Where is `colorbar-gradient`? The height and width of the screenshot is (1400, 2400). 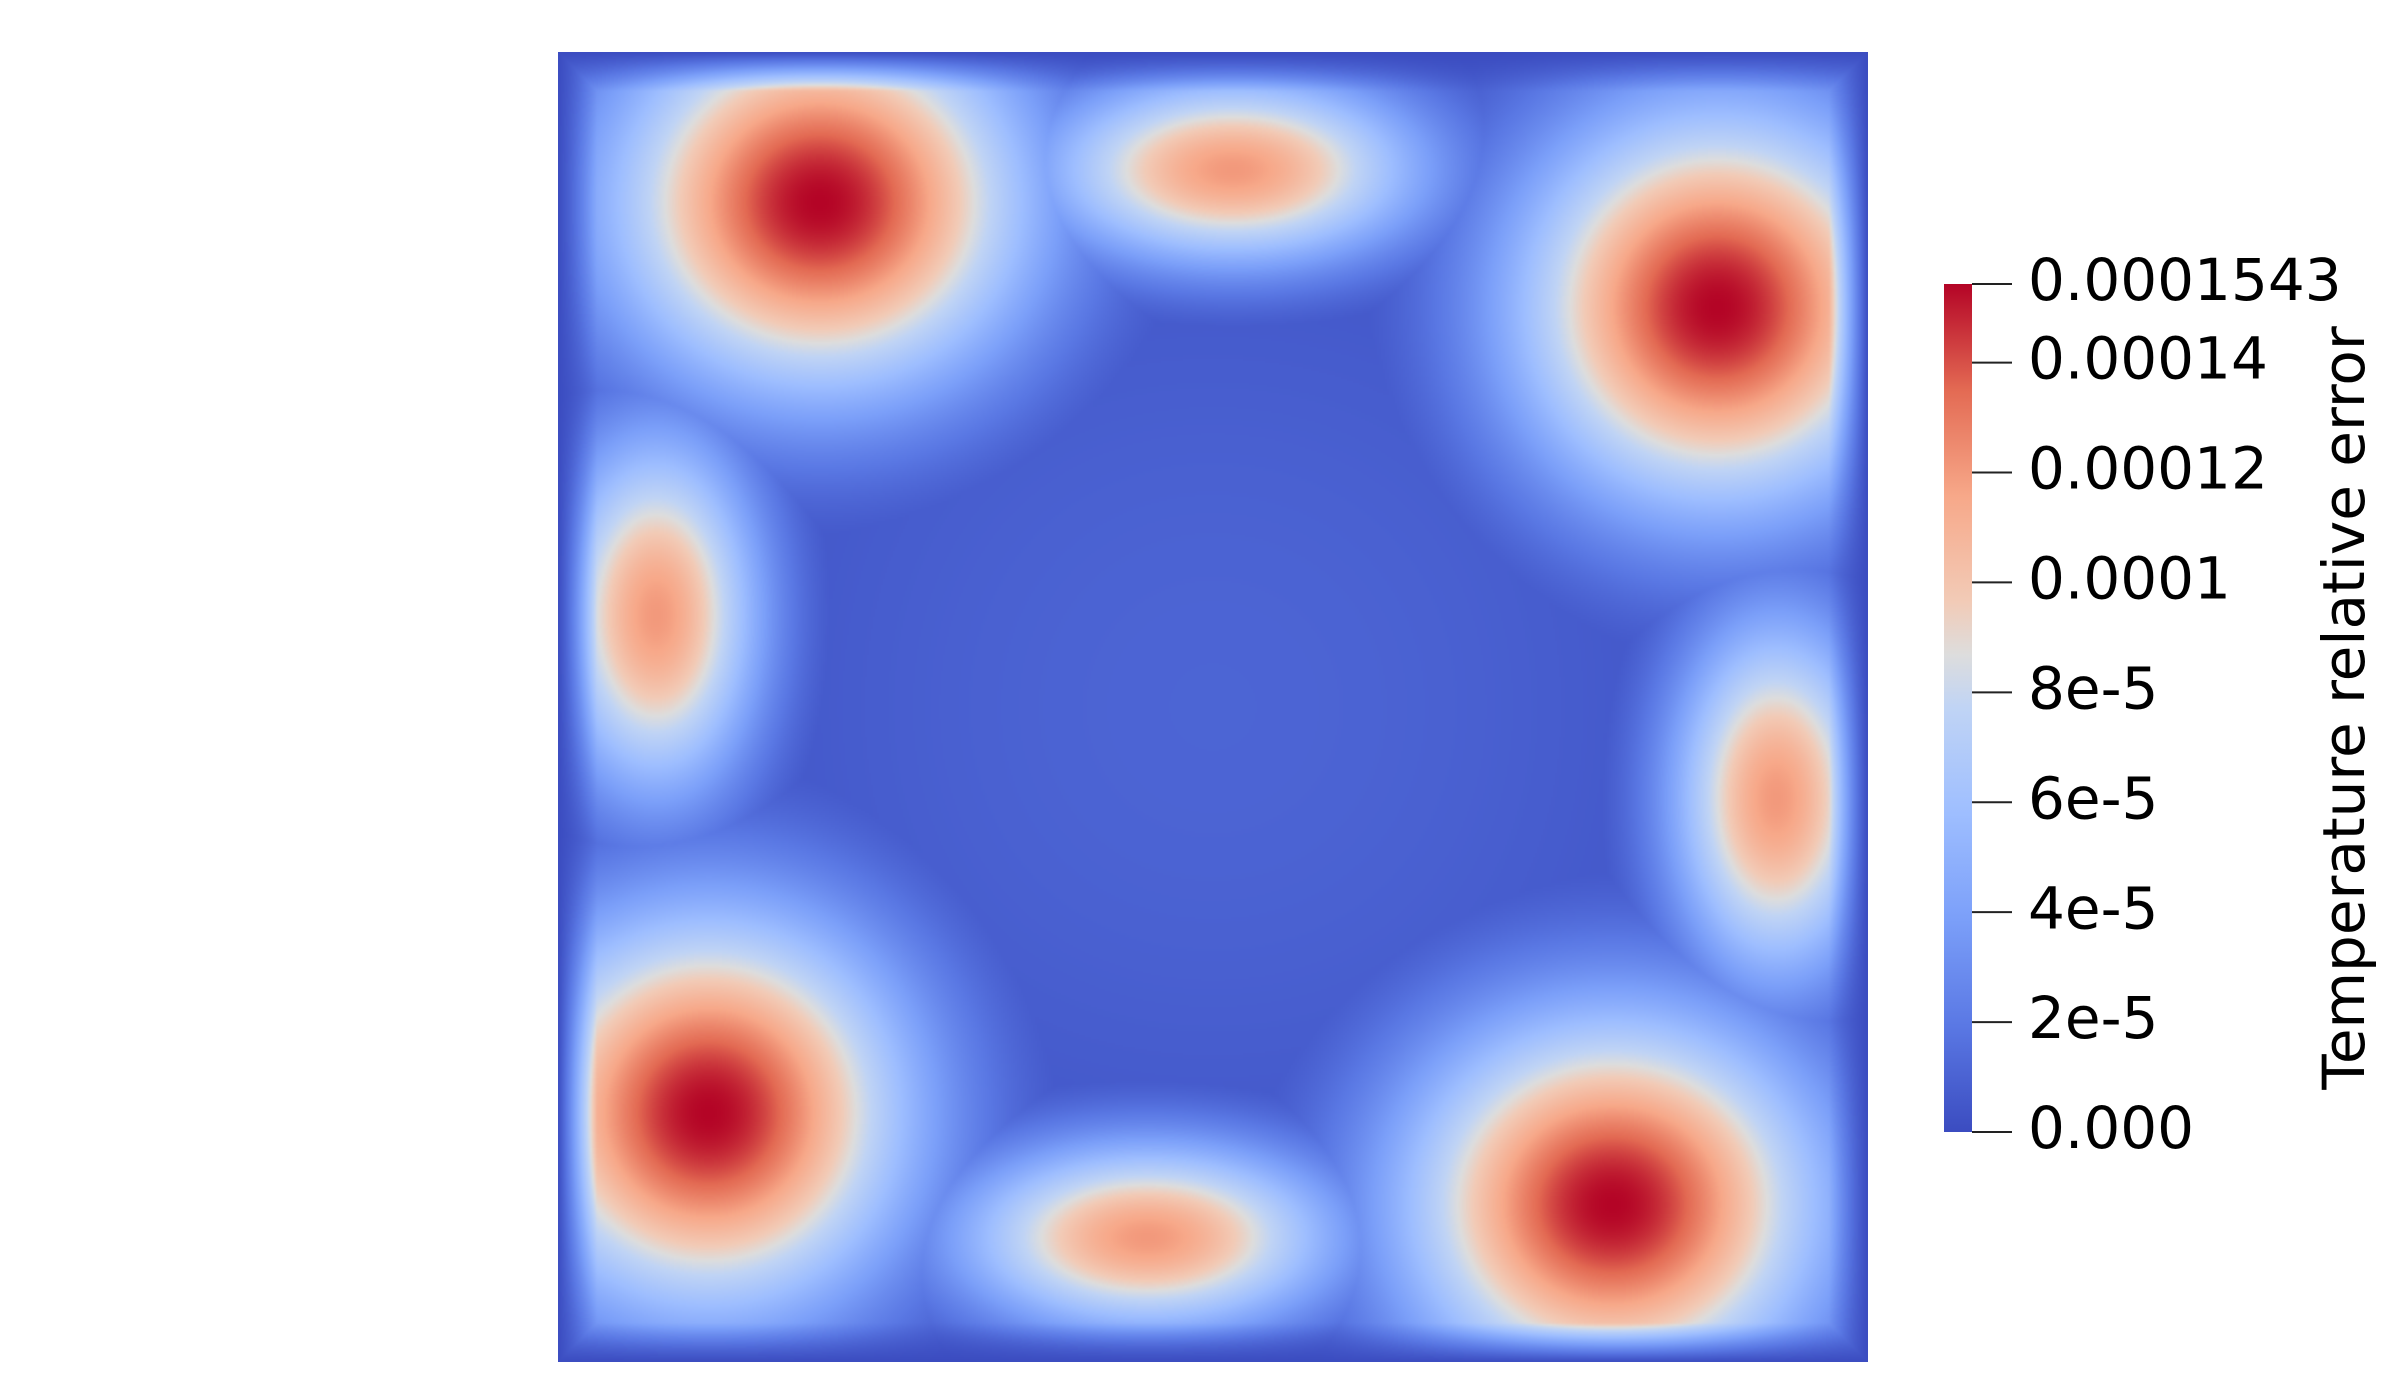
colorbar-gradient is located at coordinates (1958, 708).